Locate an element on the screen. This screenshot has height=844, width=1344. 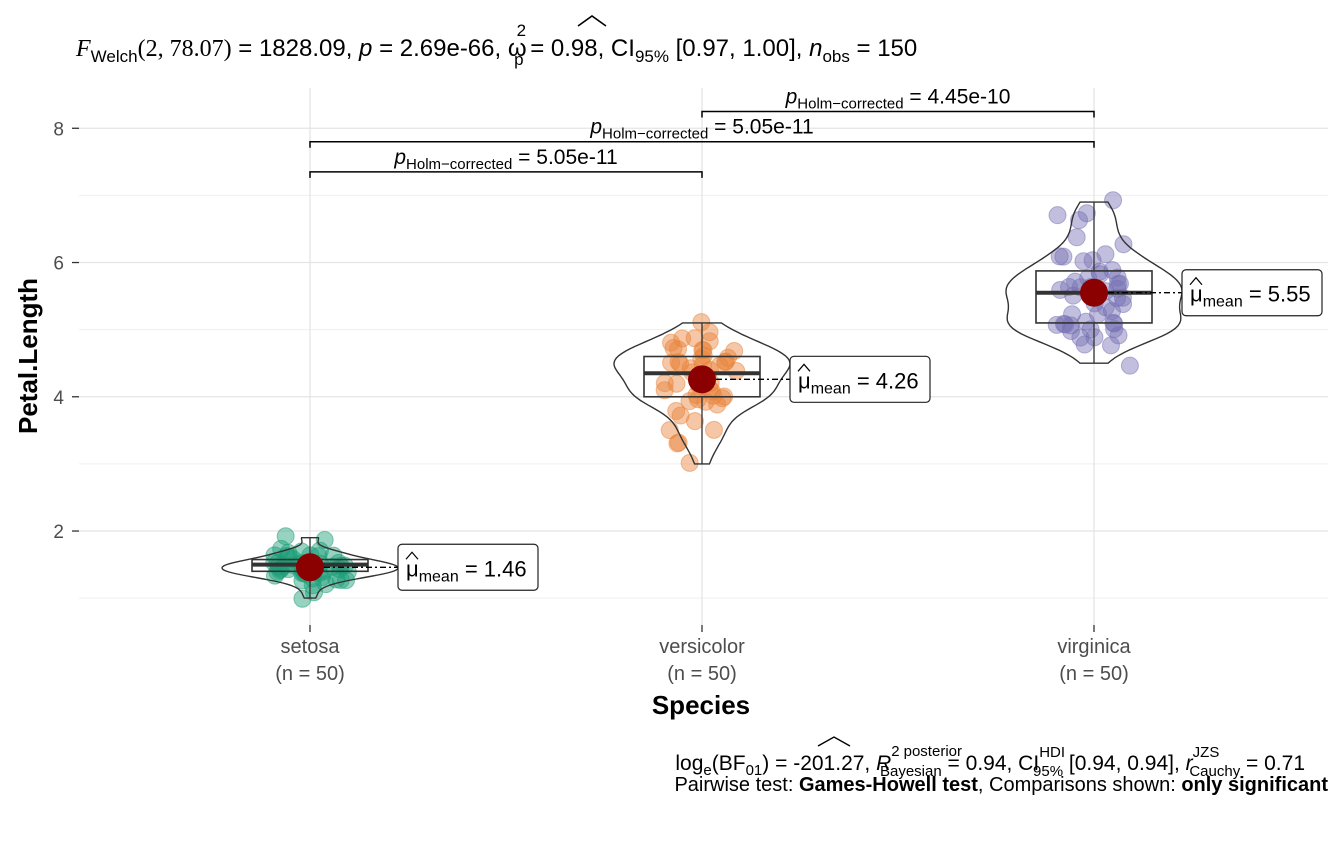
bayes-rc-sub: Cauchy is located at coordinates (1214, 771).